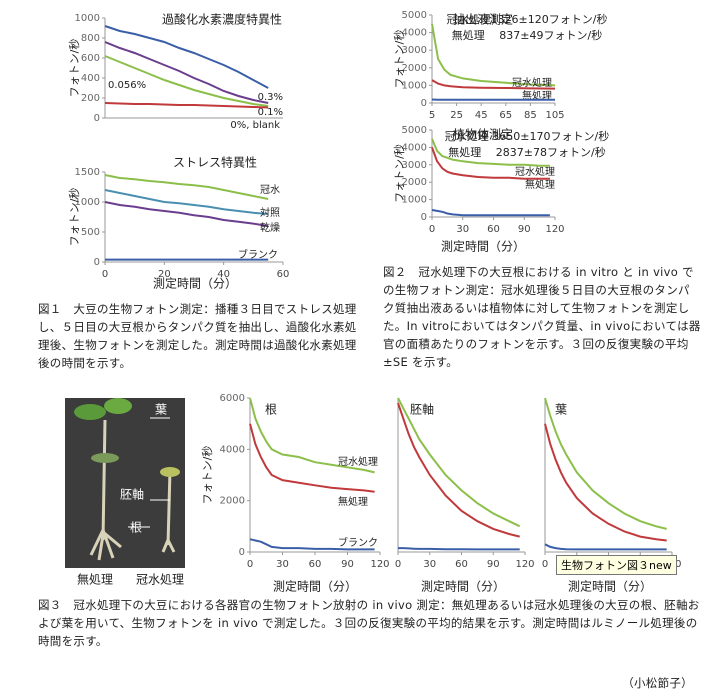  Describe the element at coordinates (657, 683) in the screenshot. I see `author: （小松節子）` at that location.